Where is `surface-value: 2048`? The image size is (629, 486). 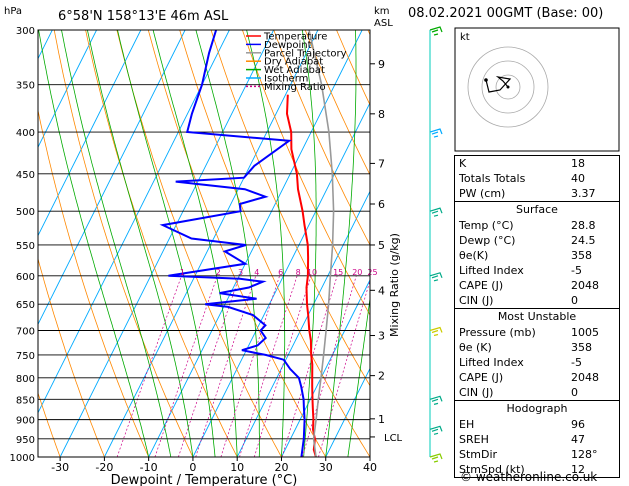 surface-value: 2048 is located at coordinates (585, 285).